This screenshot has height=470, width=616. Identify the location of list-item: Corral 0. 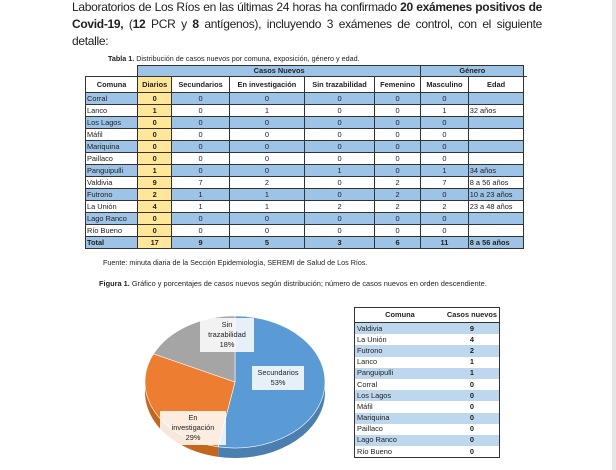
(427, 384).